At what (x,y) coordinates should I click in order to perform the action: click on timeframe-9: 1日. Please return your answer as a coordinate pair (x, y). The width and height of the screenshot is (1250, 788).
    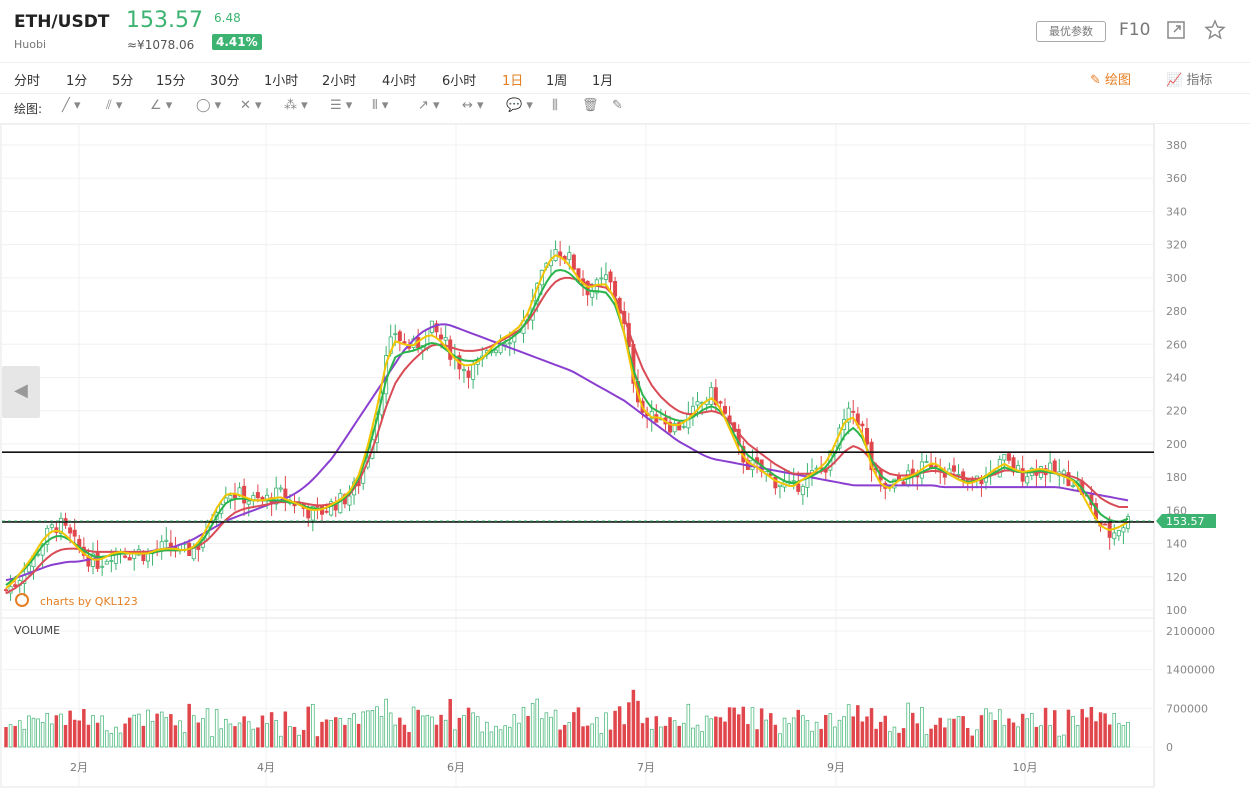
    Looking at the image, I should click on (513, 81).